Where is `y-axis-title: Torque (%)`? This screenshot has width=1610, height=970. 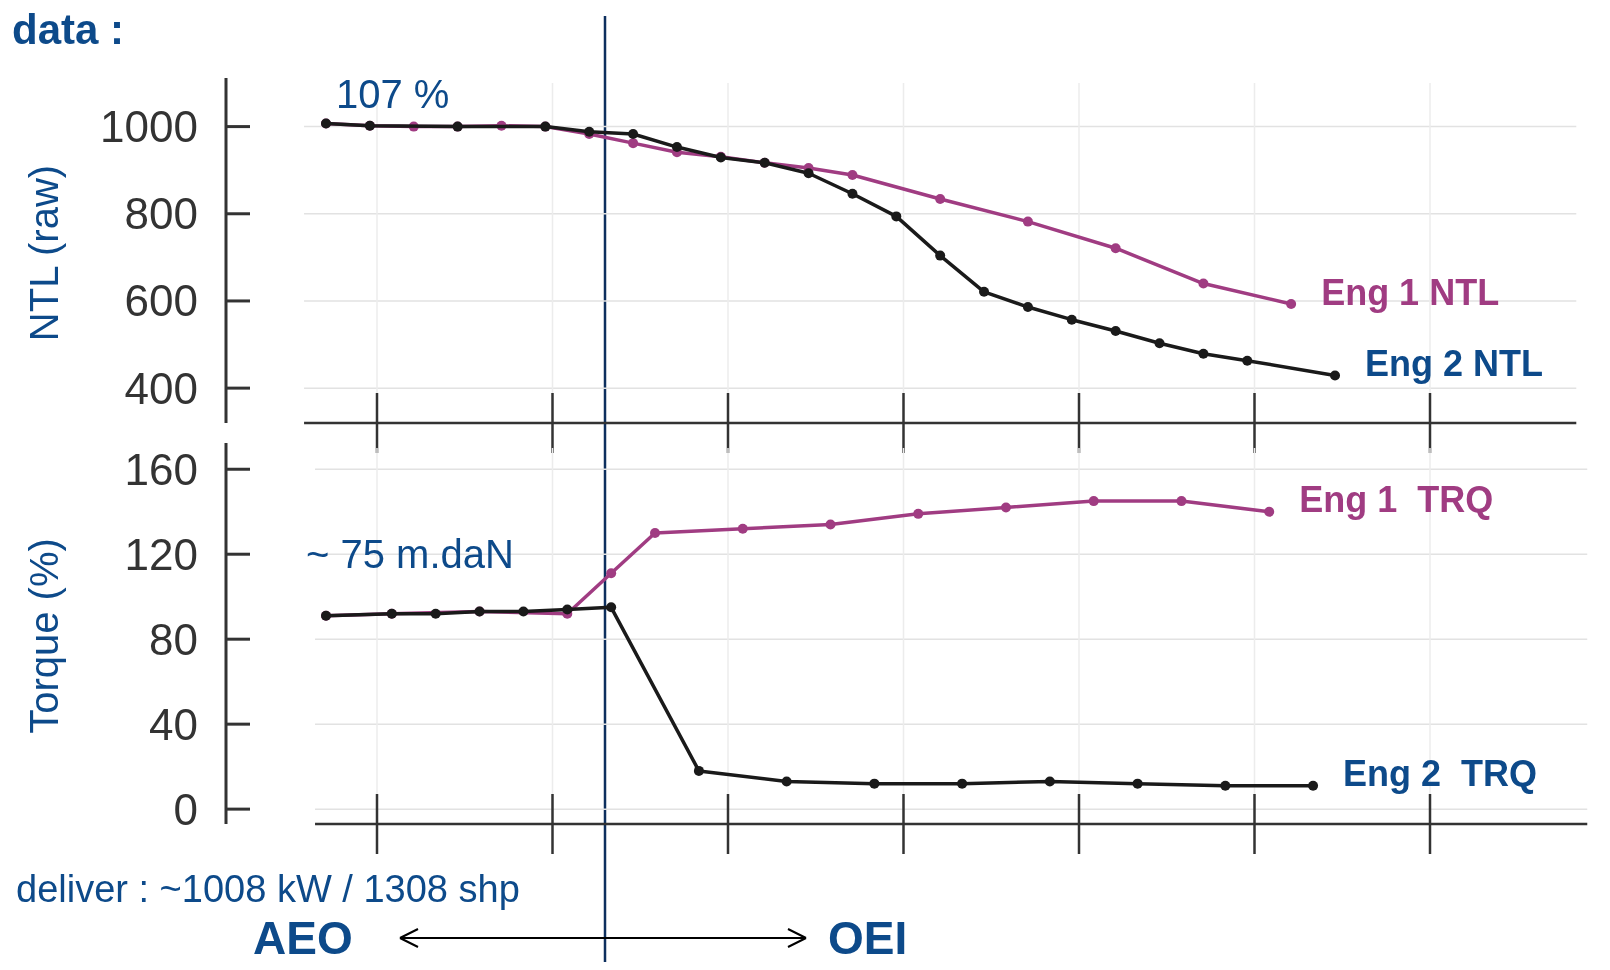
y-axis-title: Torque (%) is located at coordinates (44, 636).